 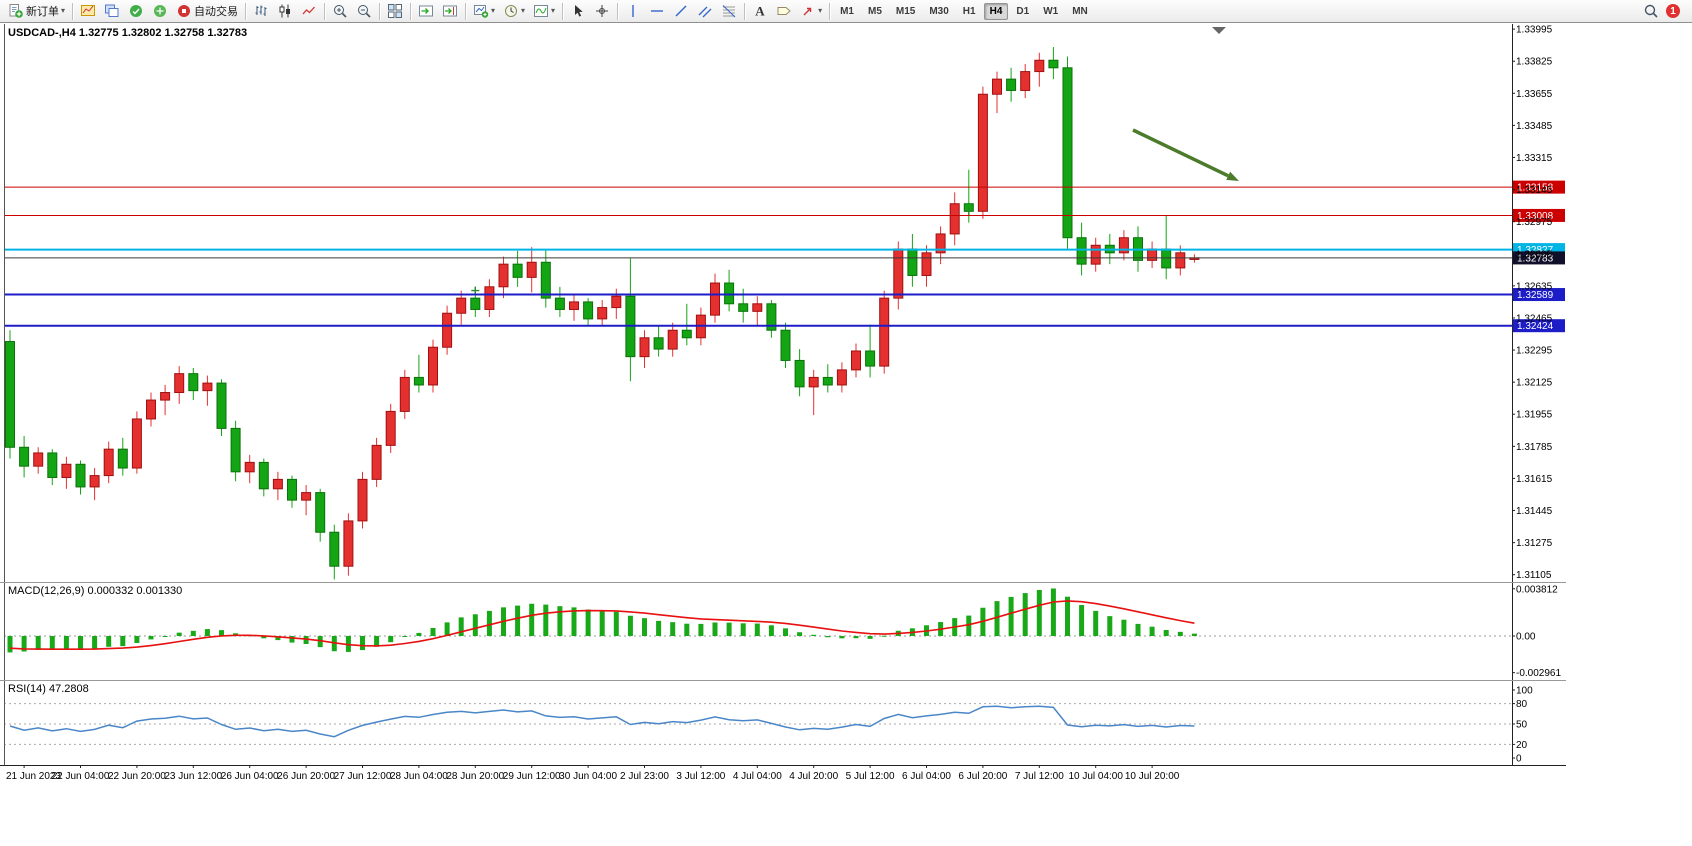 I want to click on svg-text: 1.32827, so click(x=1535, y=250).